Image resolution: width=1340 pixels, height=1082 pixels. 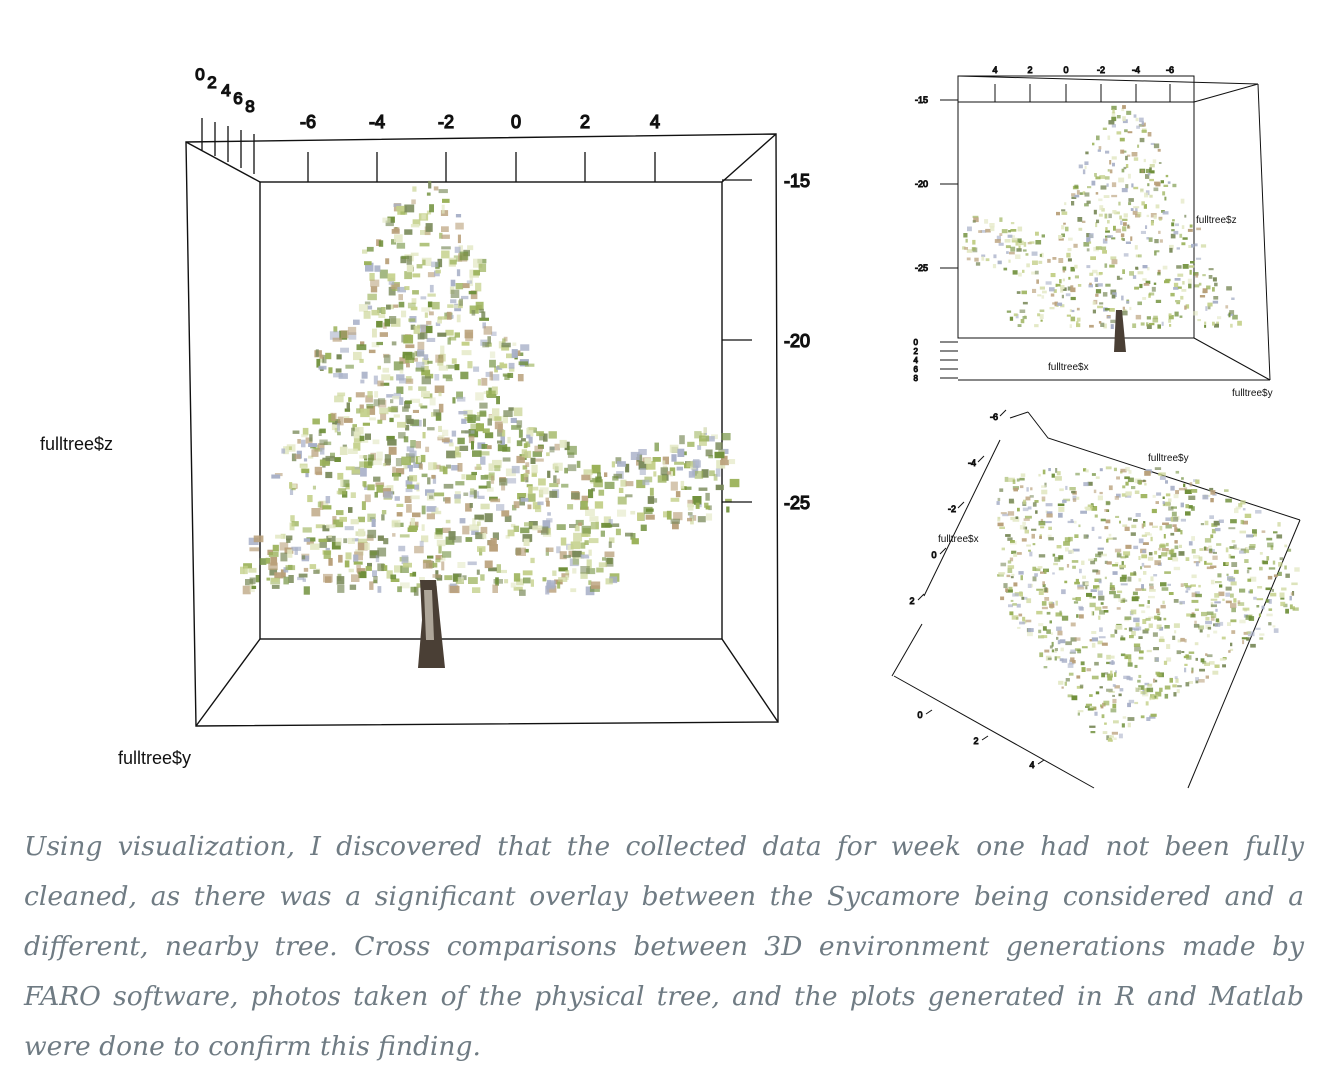 What do you see at coordinates (1264, 232) in the screenshot?
I see `side-box-edge` at bounding box center [1264, 232].